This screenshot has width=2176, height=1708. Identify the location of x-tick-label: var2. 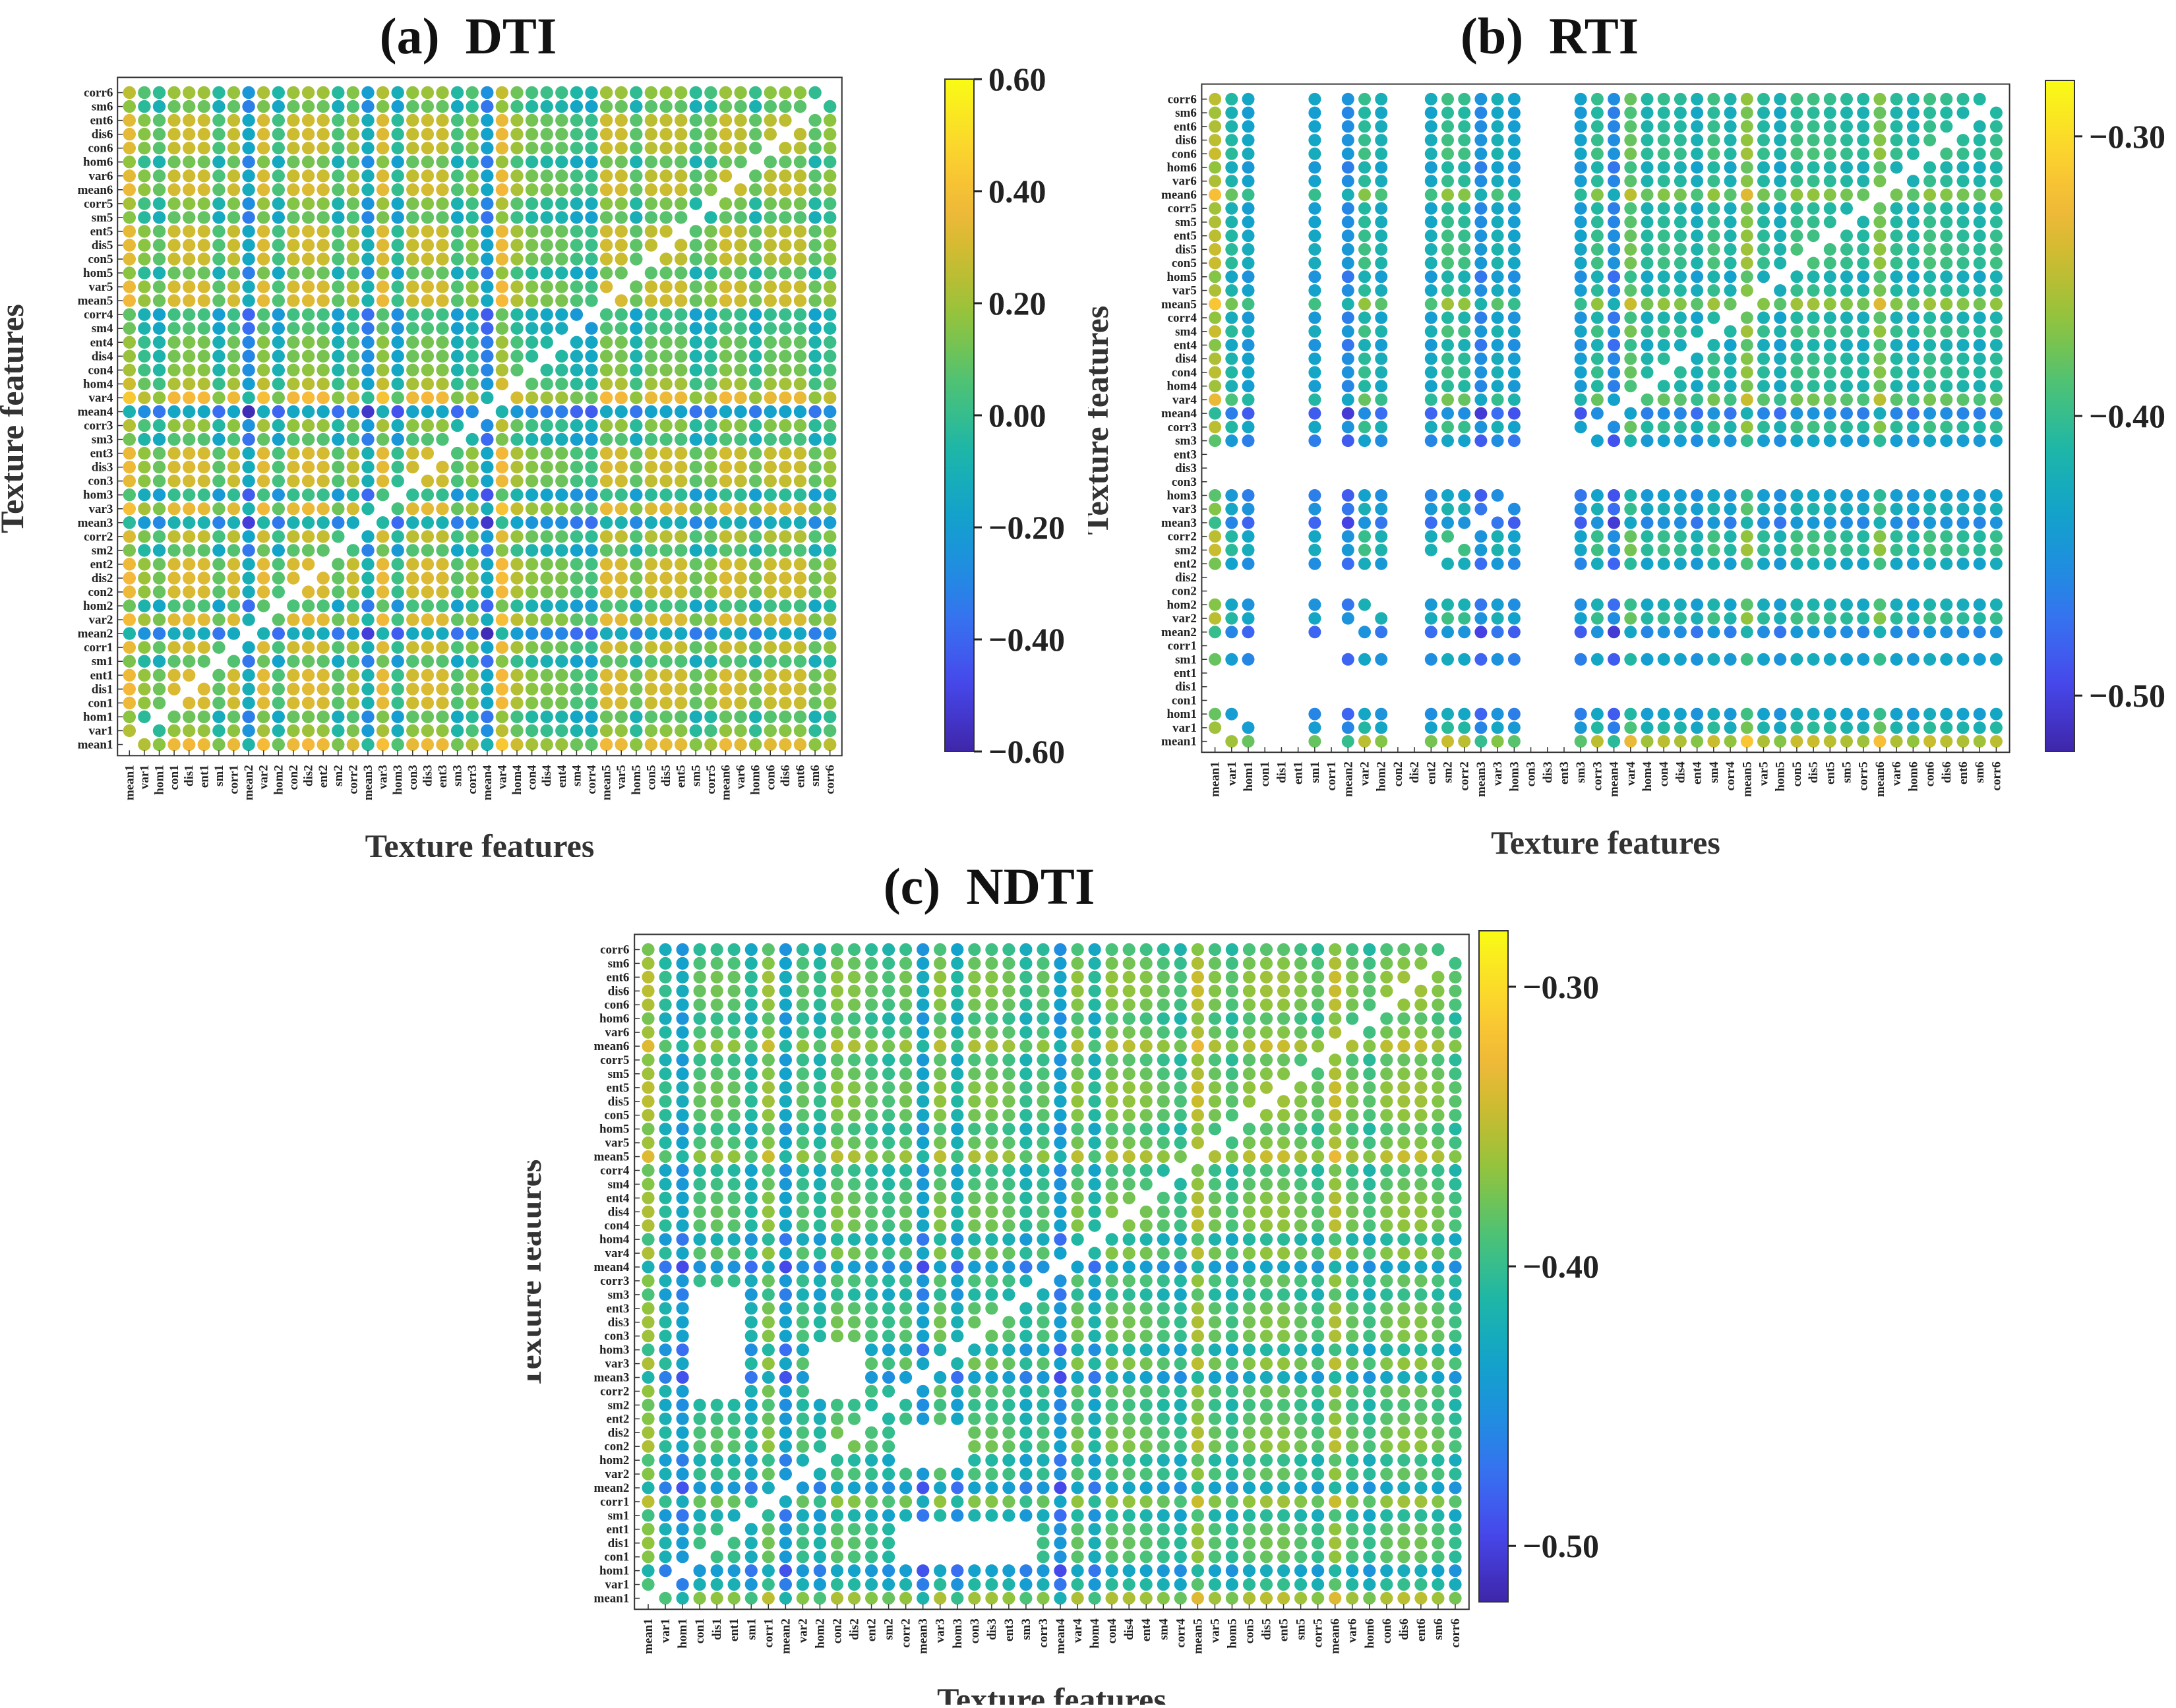
(1365, 774).